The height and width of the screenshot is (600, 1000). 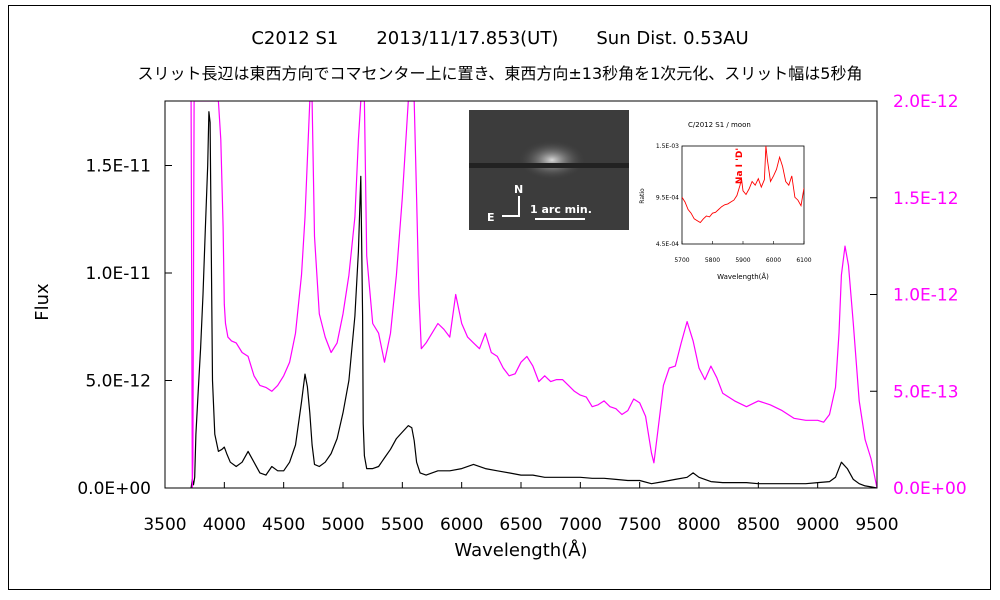 I want to click on x-axis-label: Wavelength(Å), so click(x=520, y=550).